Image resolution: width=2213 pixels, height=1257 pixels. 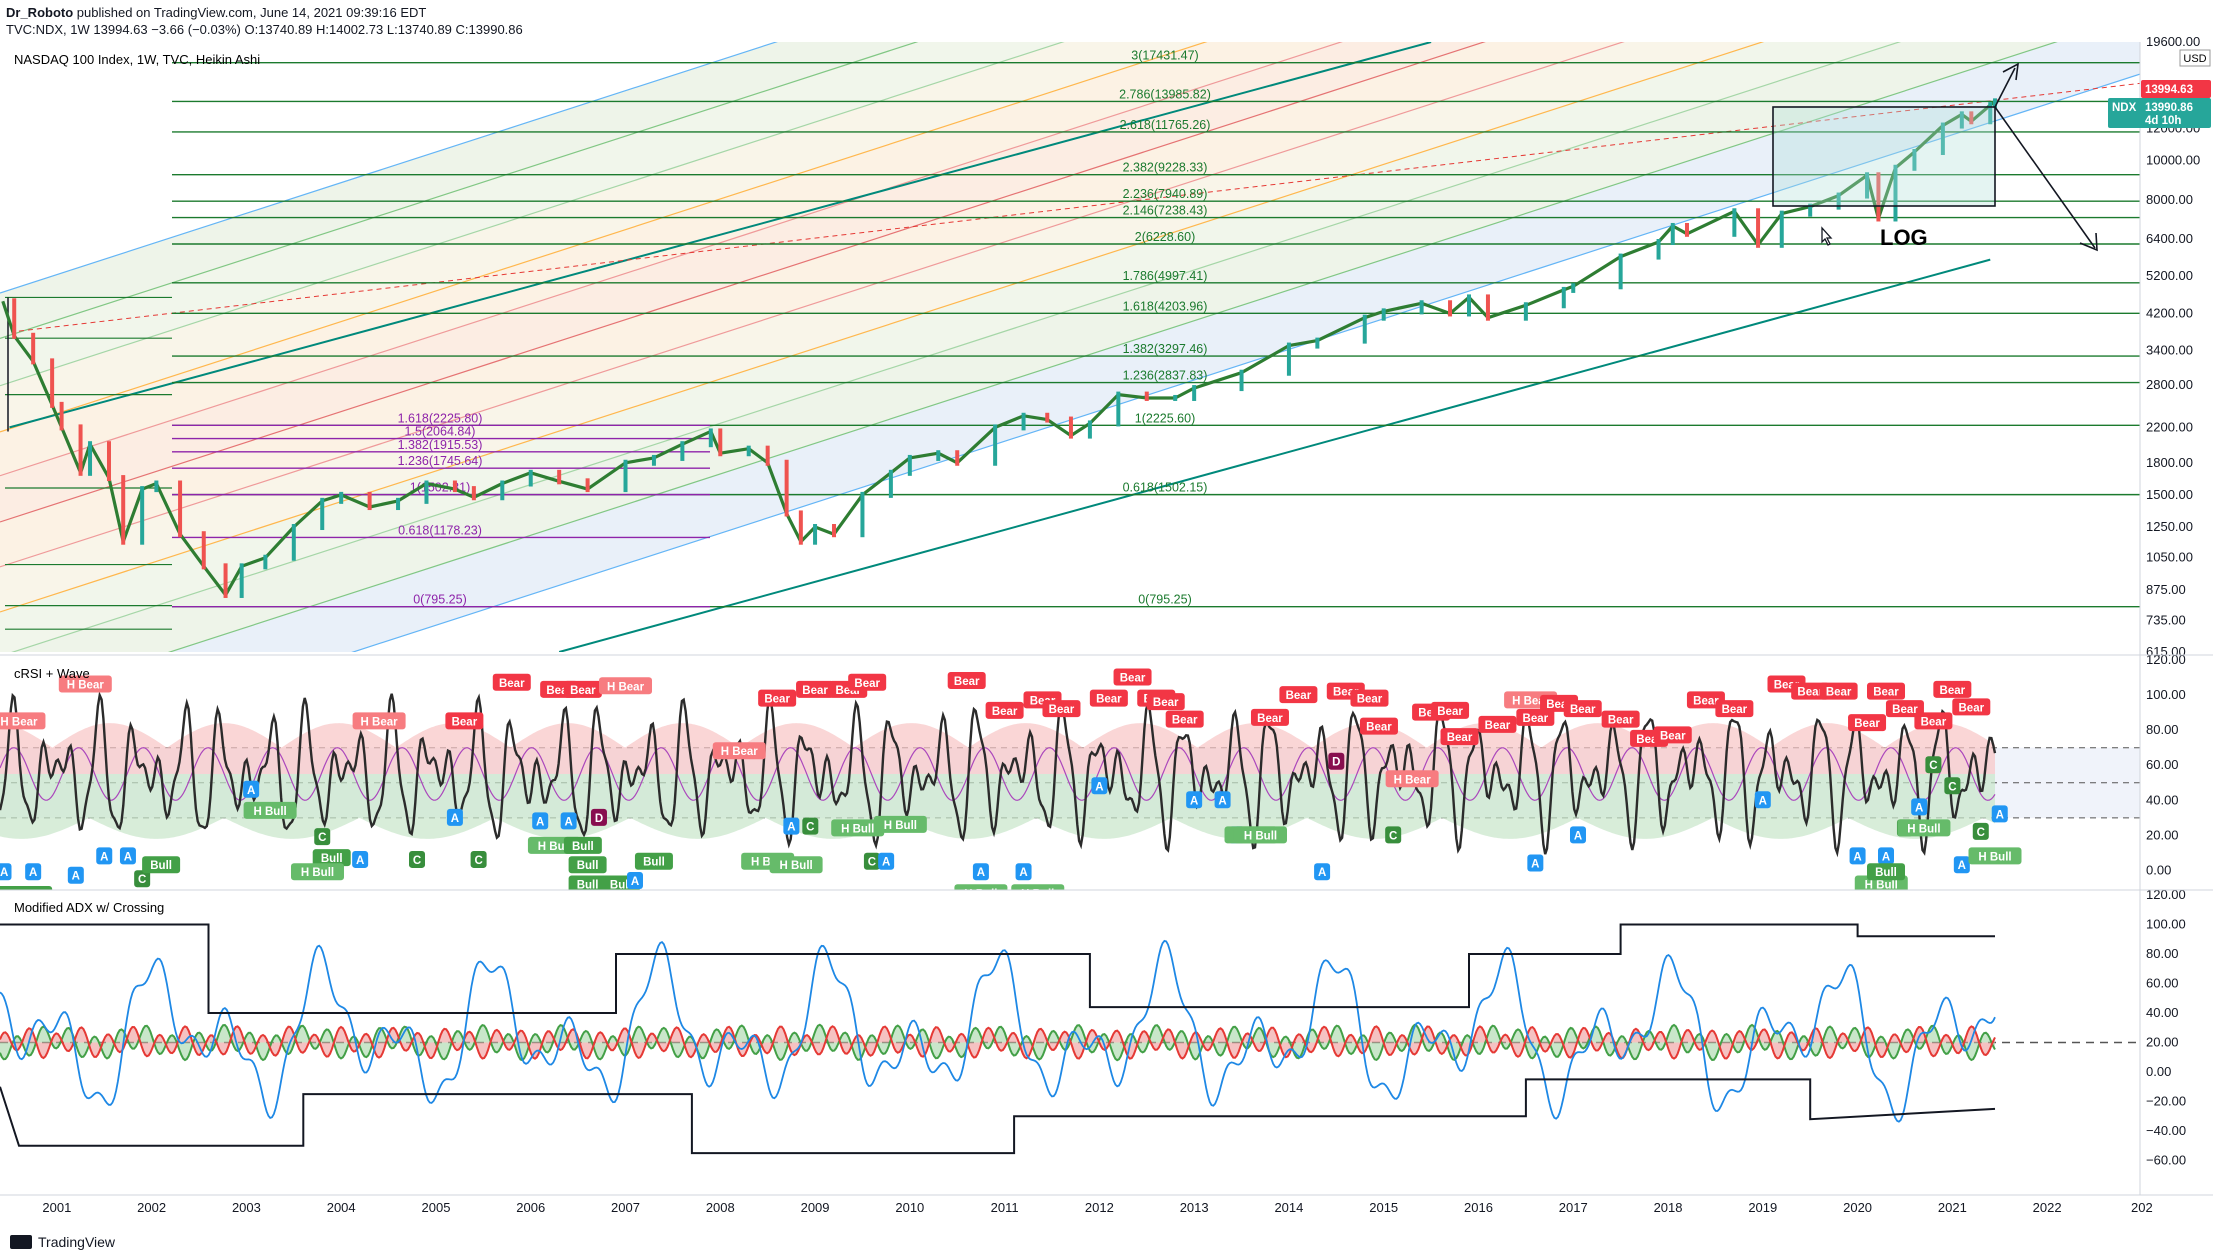 What do you see at coordinates (2005, 87) in the screenshot?
I see `projection-arrow-up` at bounding box center [2005, 87].